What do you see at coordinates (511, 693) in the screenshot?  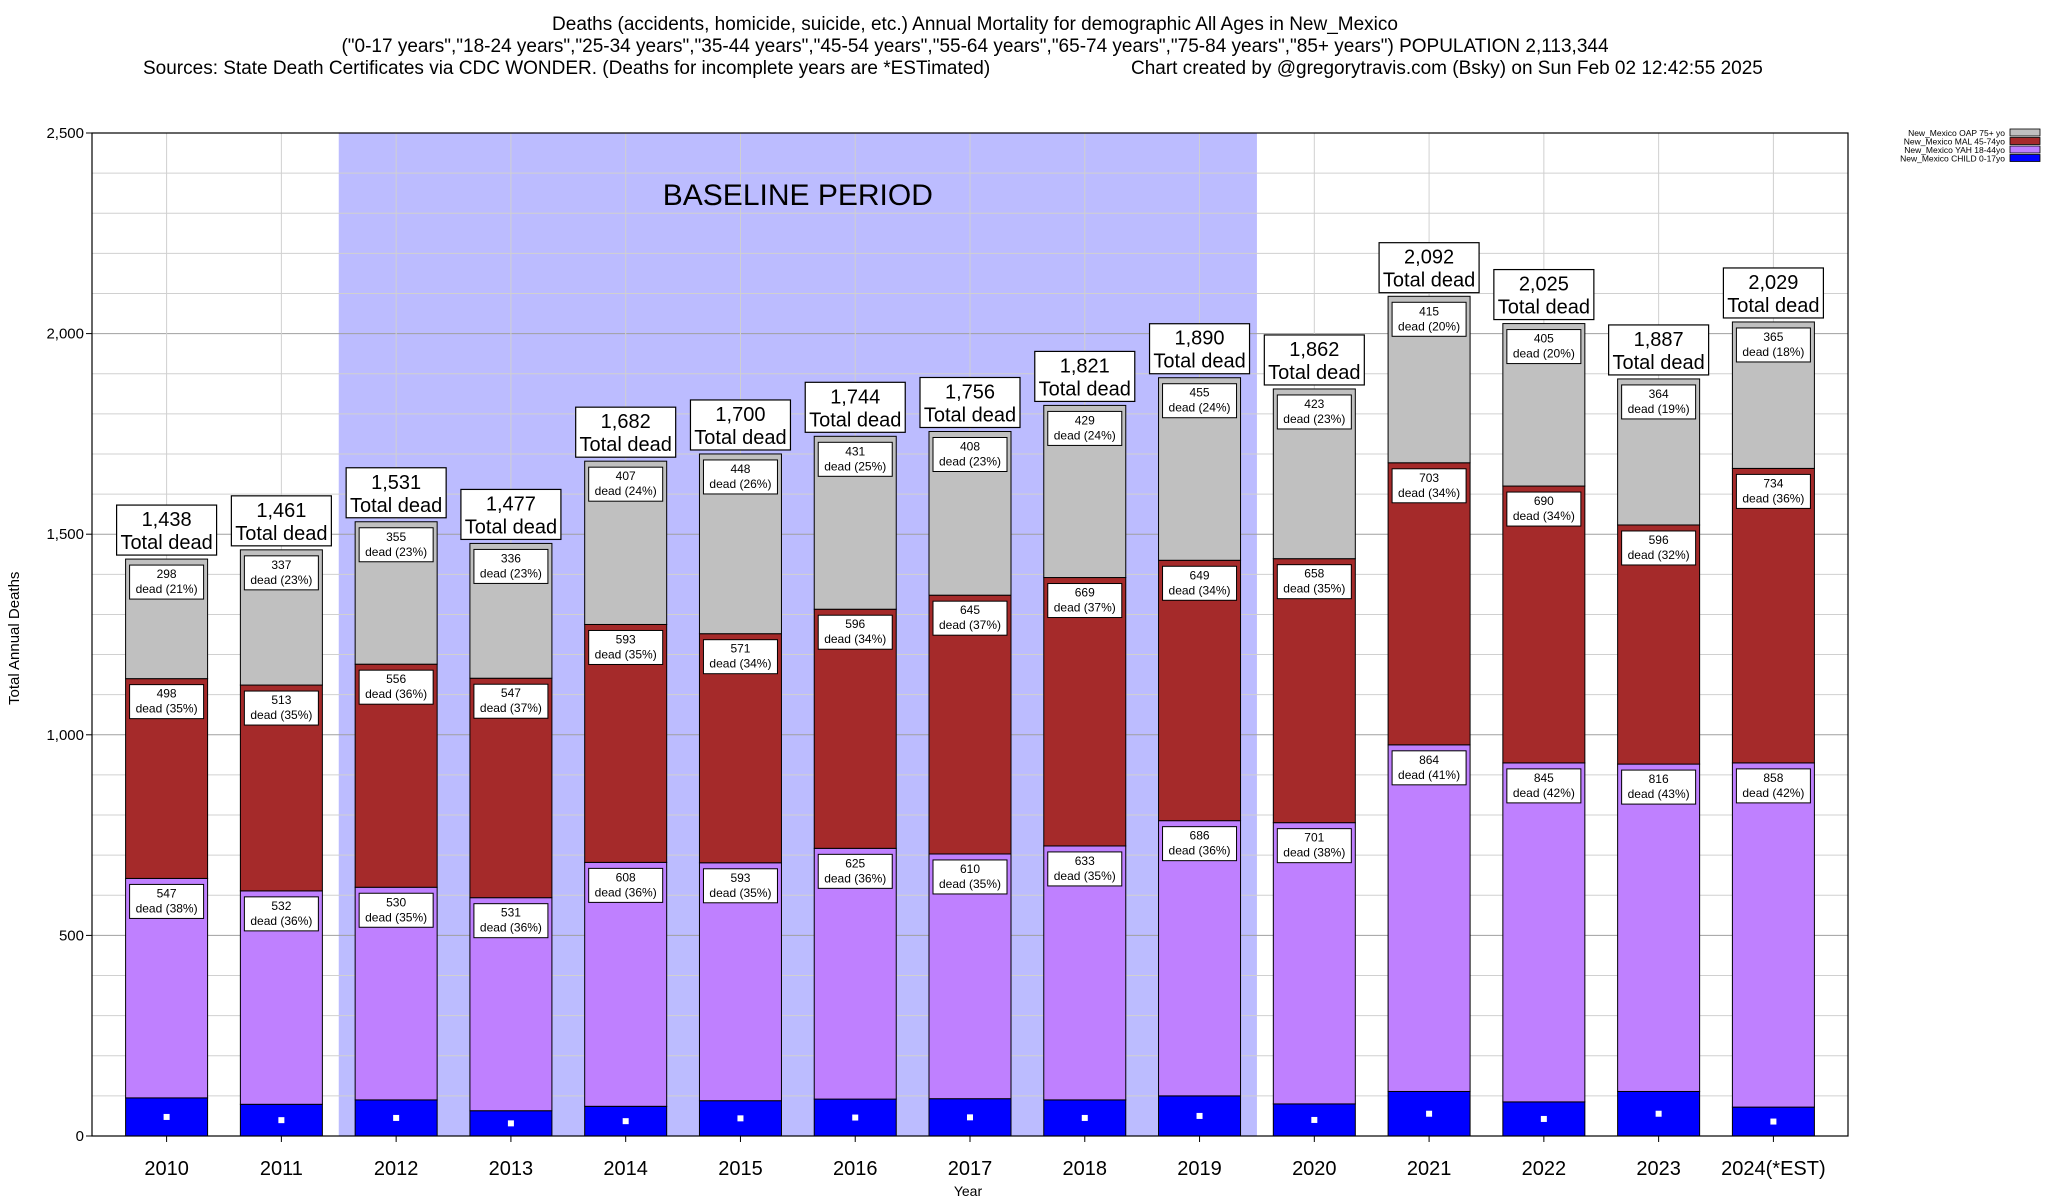 I see `segment-value-label: 547` at bounding box center [511, 693].